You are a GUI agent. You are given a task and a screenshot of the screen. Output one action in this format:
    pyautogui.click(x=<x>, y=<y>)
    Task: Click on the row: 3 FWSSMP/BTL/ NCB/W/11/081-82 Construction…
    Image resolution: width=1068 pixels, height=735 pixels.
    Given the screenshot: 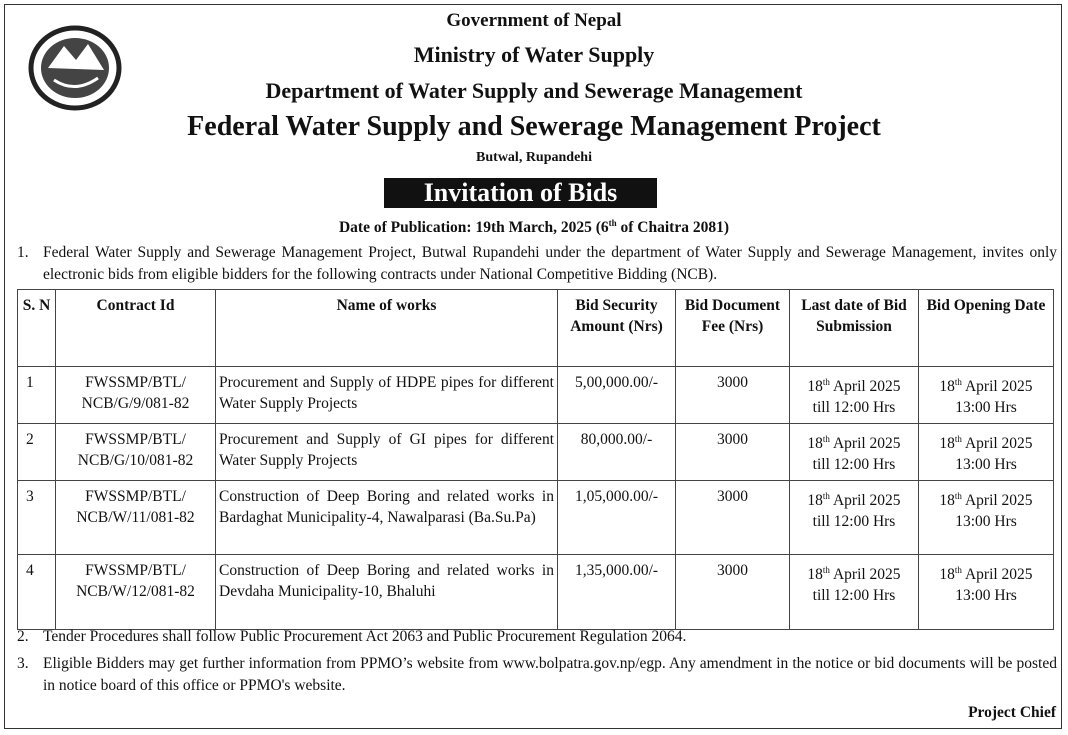 What is the action you would take?
    pyautogui.click(x=535, y=518)
    